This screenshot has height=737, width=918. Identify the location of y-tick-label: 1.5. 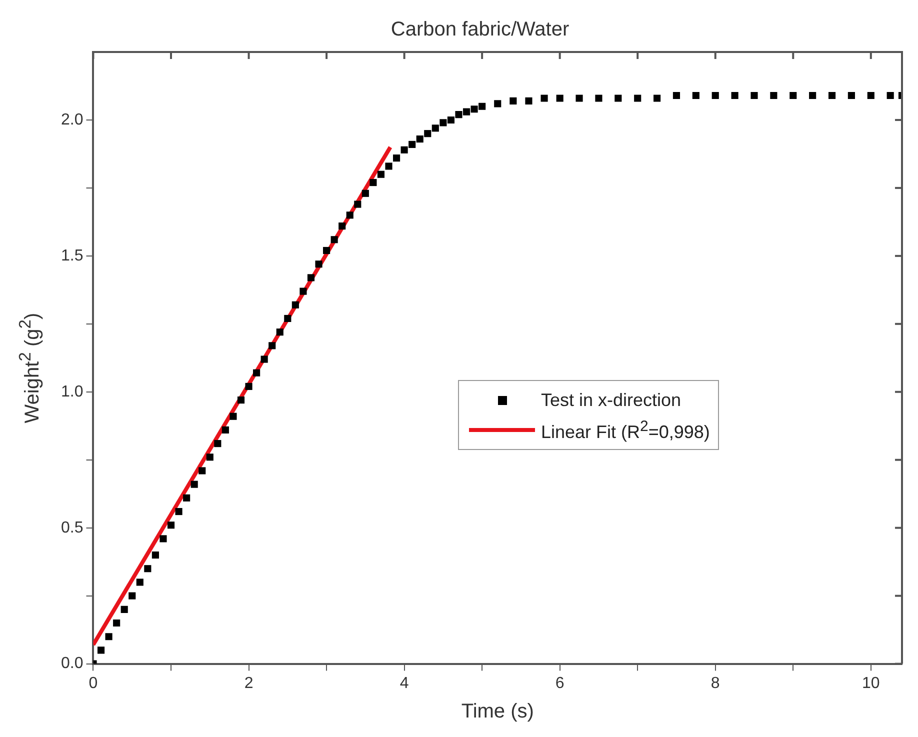
(72, 255).